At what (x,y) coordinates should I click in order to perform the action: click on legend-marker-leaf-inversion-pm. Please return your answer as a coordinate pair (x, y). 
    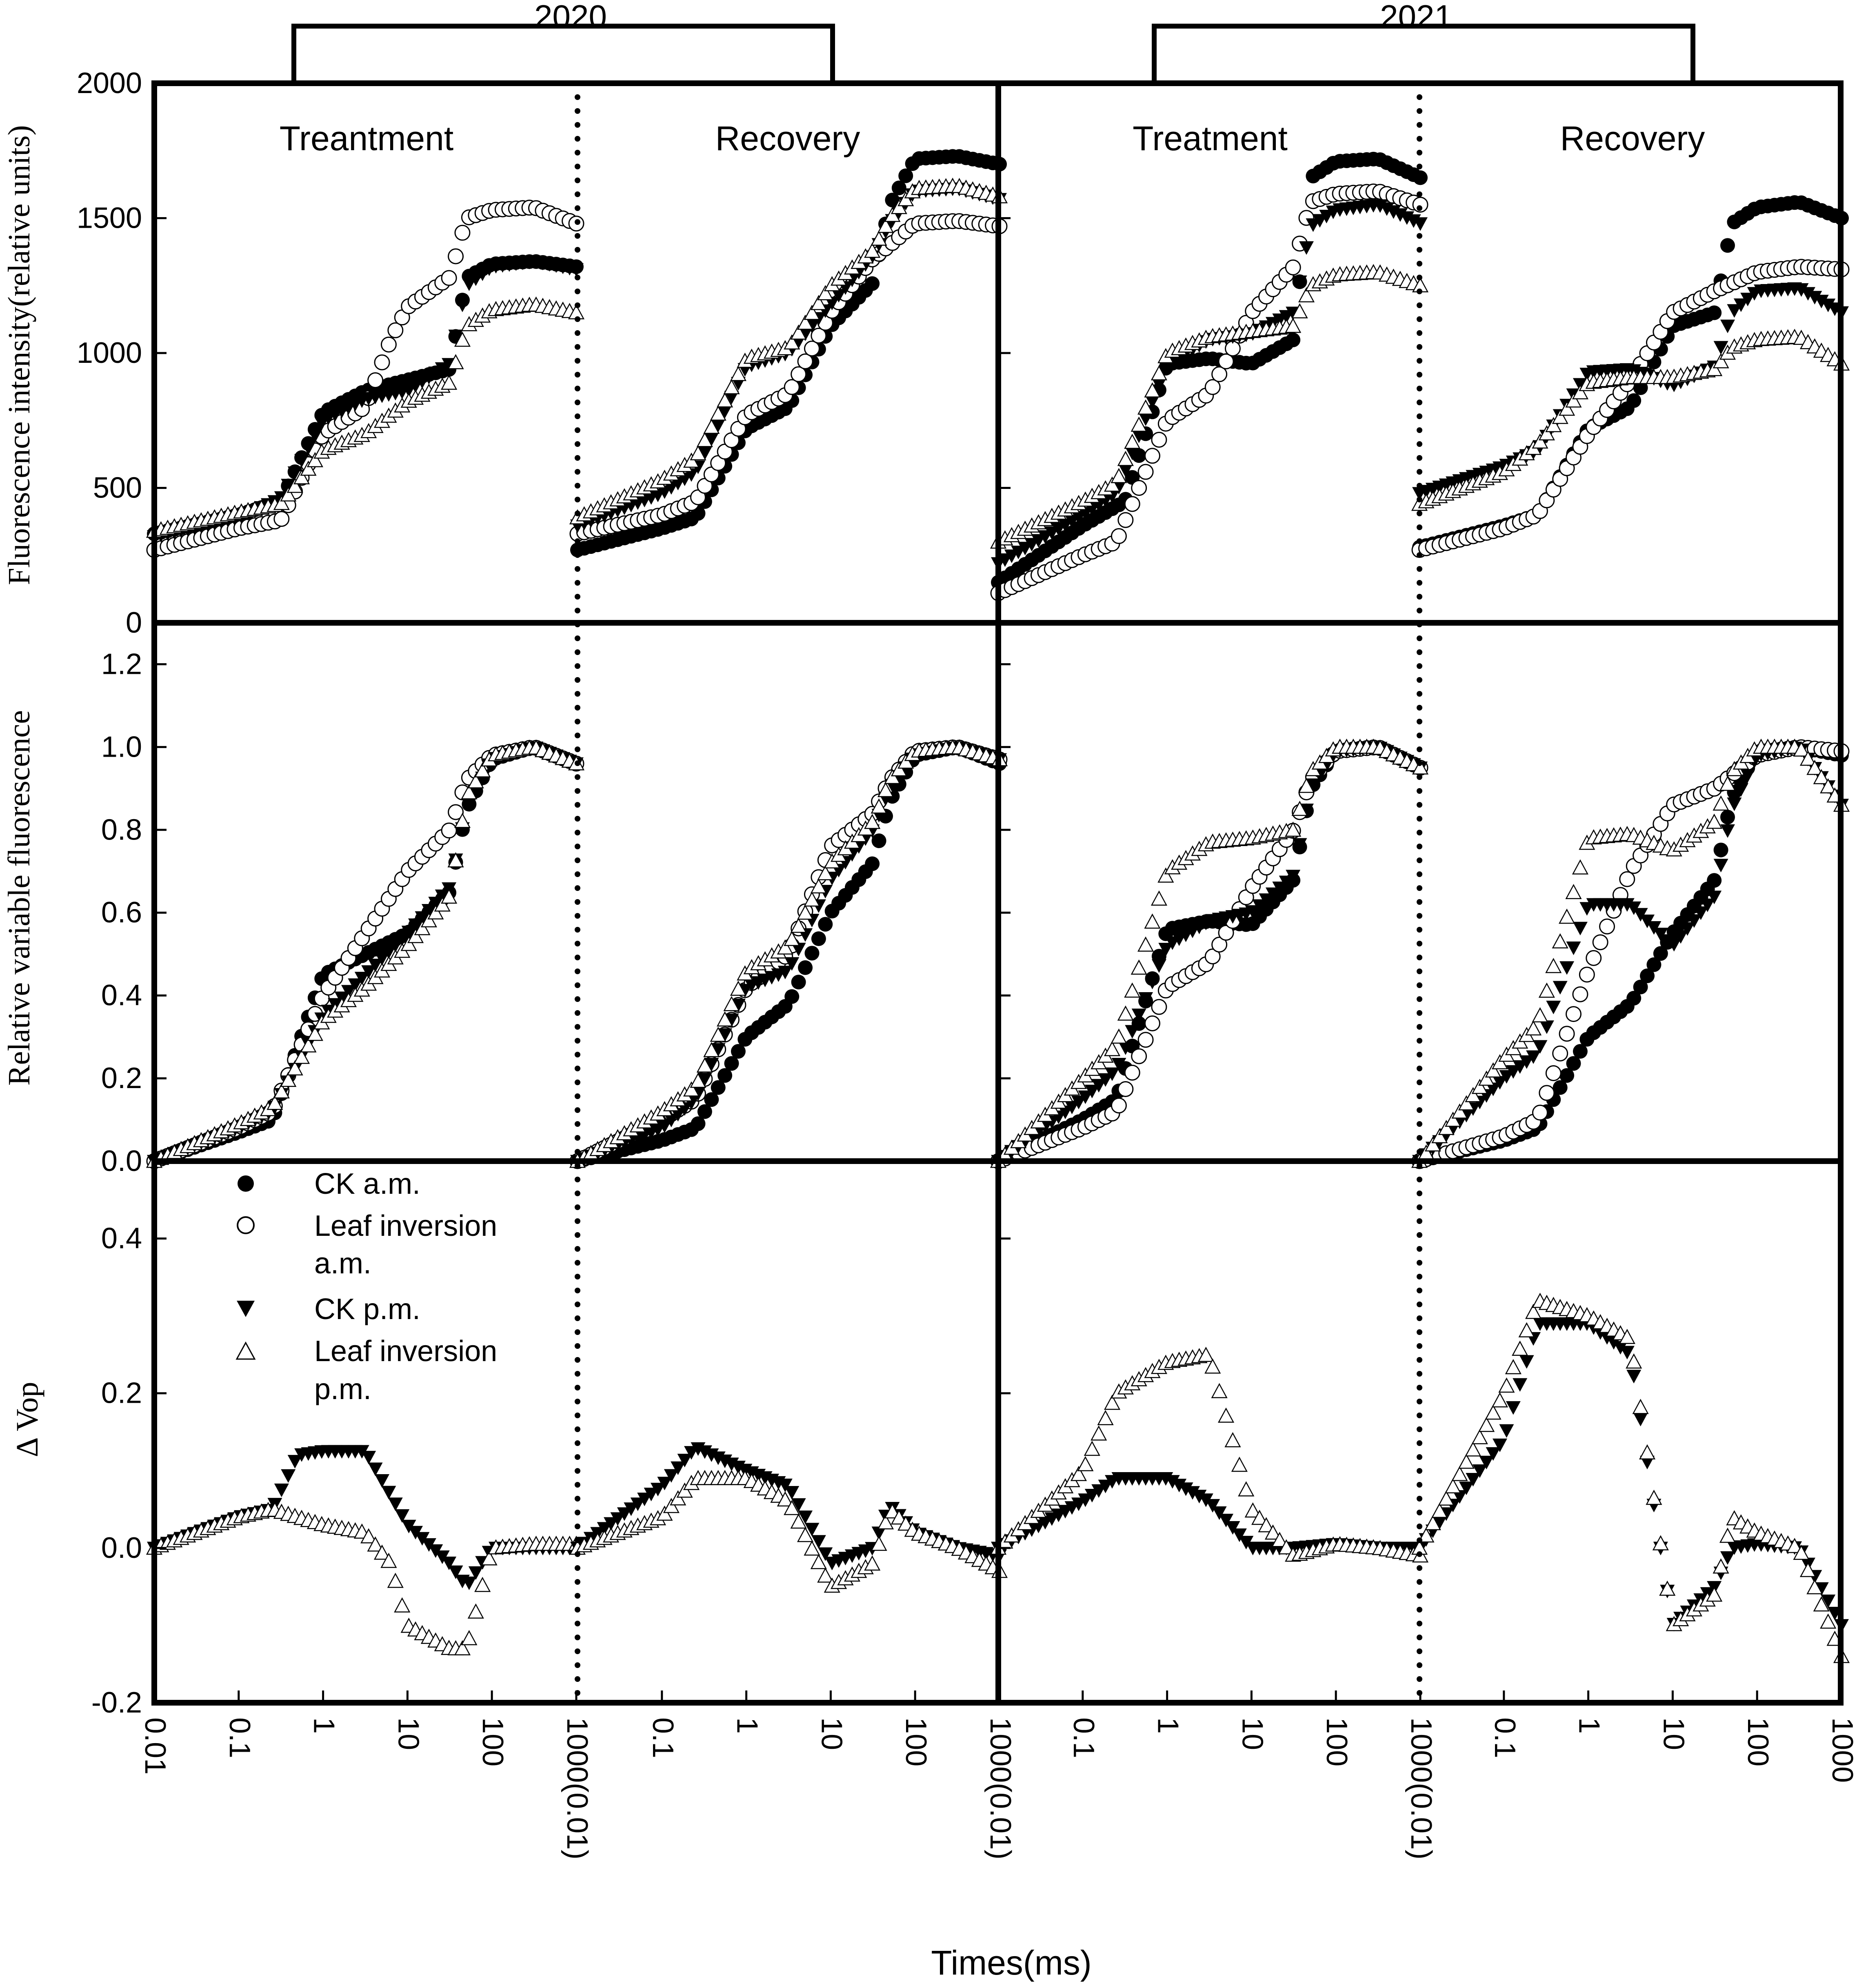
    Looking at the image, I should click on (245, 1351).